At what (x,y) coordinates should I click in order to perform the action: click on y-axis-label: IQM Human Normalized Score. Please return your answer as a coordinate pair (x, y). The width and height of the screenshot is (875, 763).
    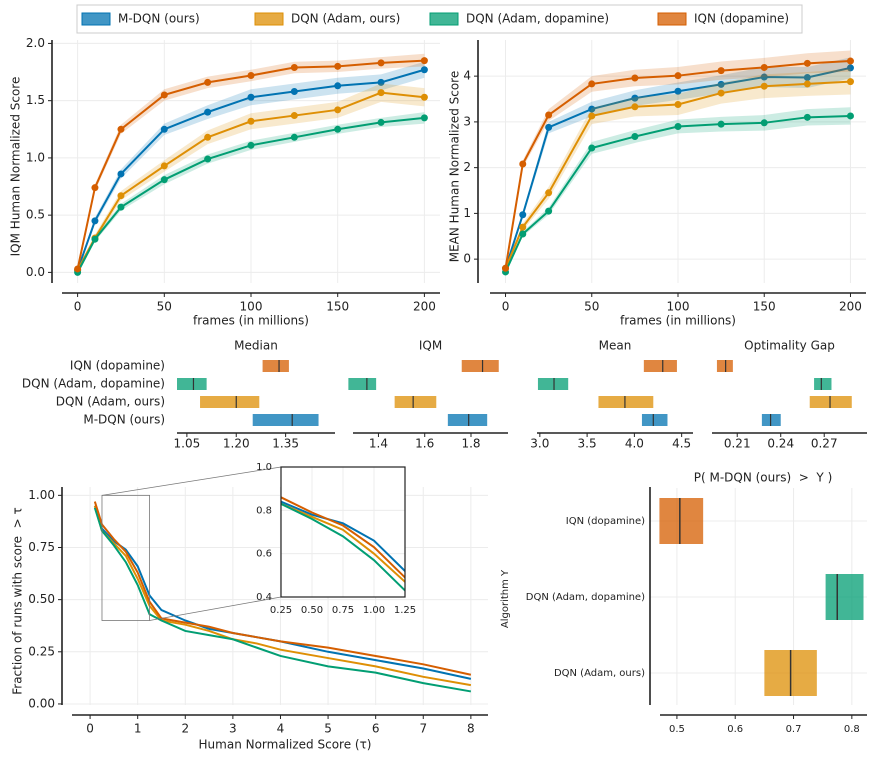
    Looking at the image, I should click on (16, 167).